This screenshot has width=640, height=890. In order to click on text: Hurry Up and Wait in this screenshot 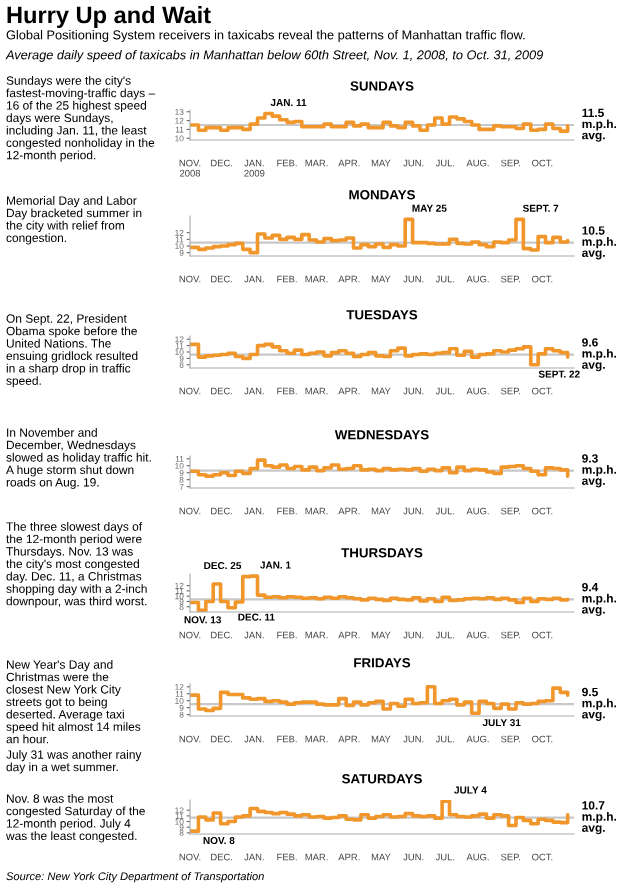, I will do `click(109, 17)`.